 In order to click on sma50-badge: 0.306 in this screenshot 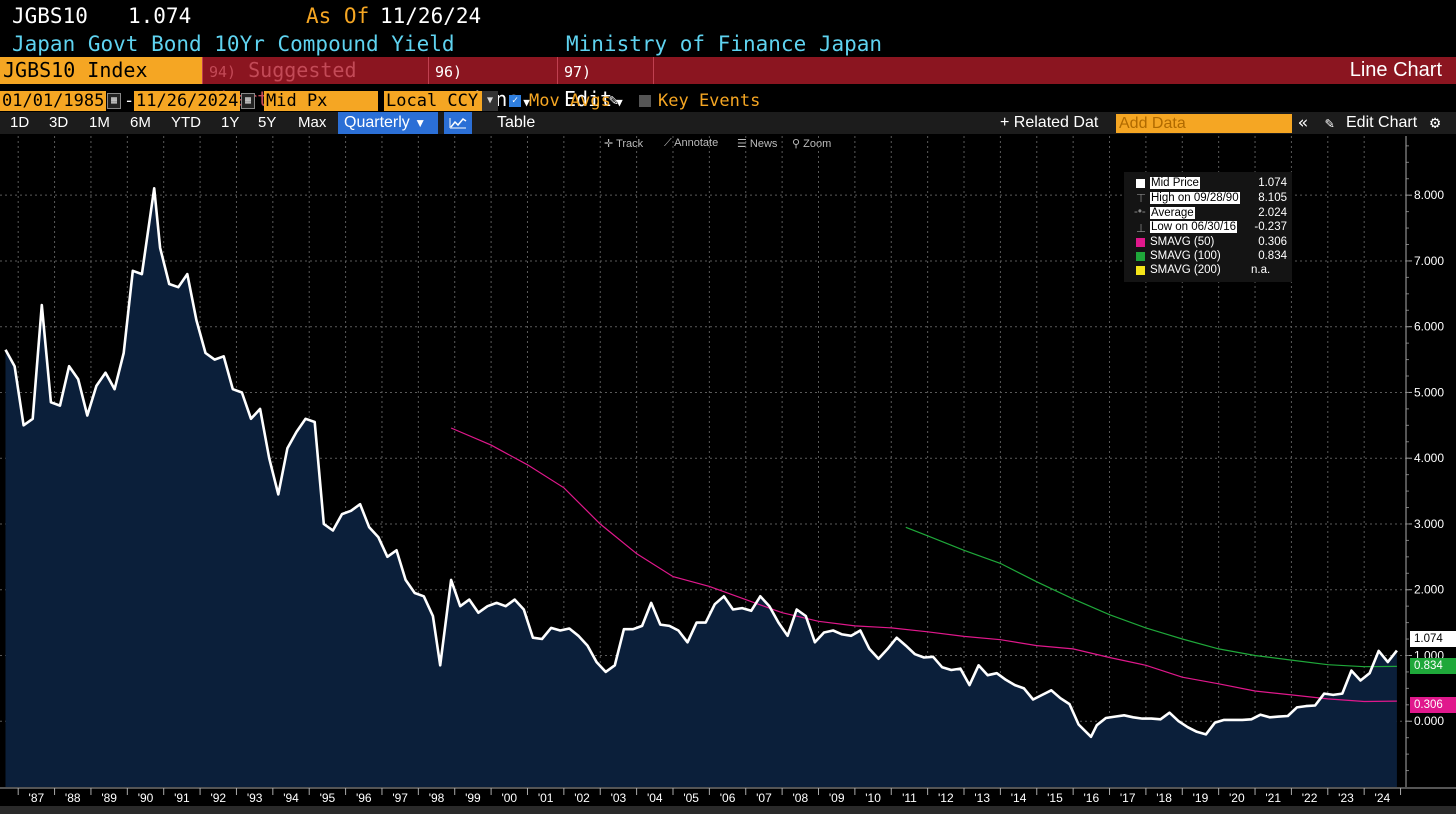, I will do `click(1433, 705)`.